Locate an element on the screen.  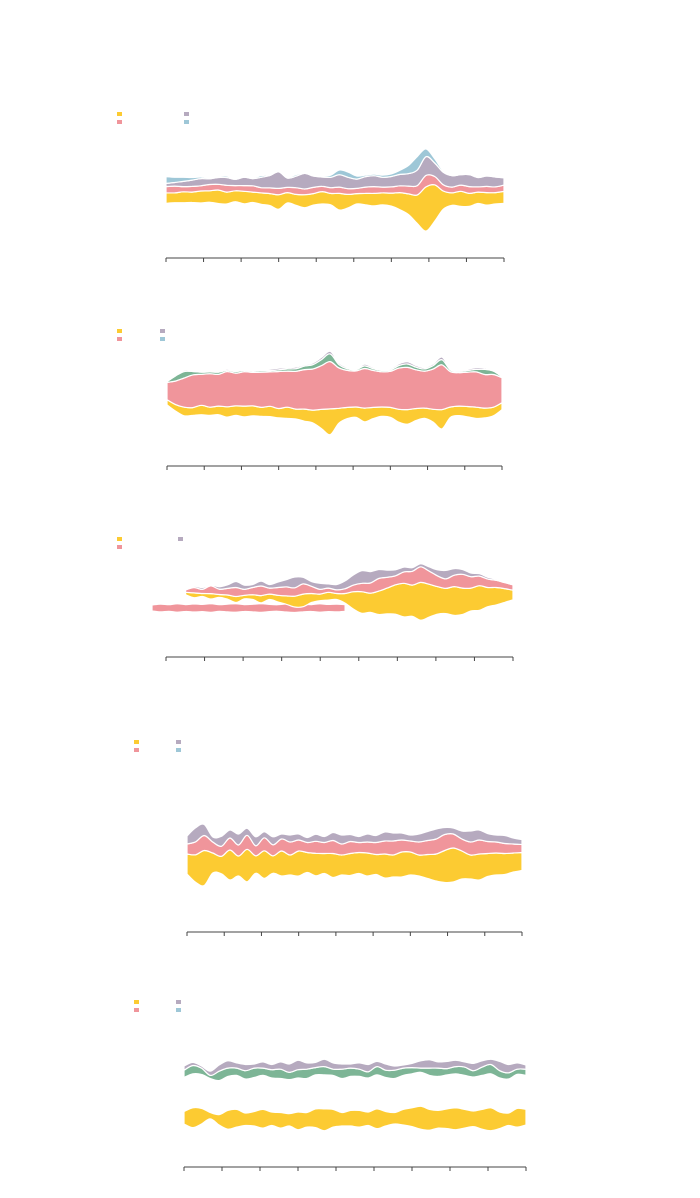
chart-3-legend is located at coordinates (150, 543).